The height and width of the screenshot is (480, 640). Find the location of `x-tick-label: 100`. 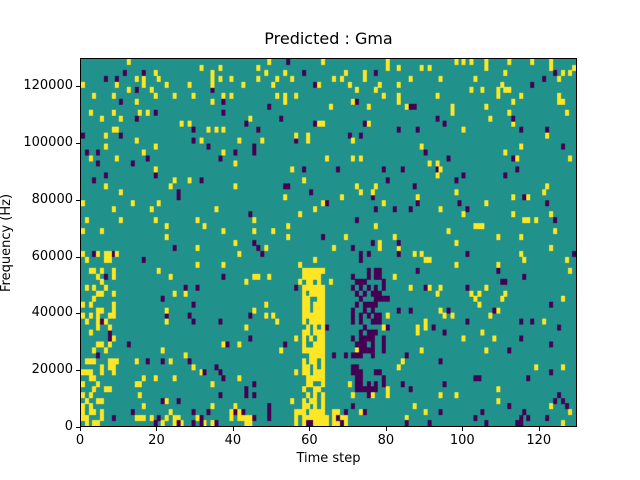

x-tick-label: 100 is located at coordinates (462, 440).